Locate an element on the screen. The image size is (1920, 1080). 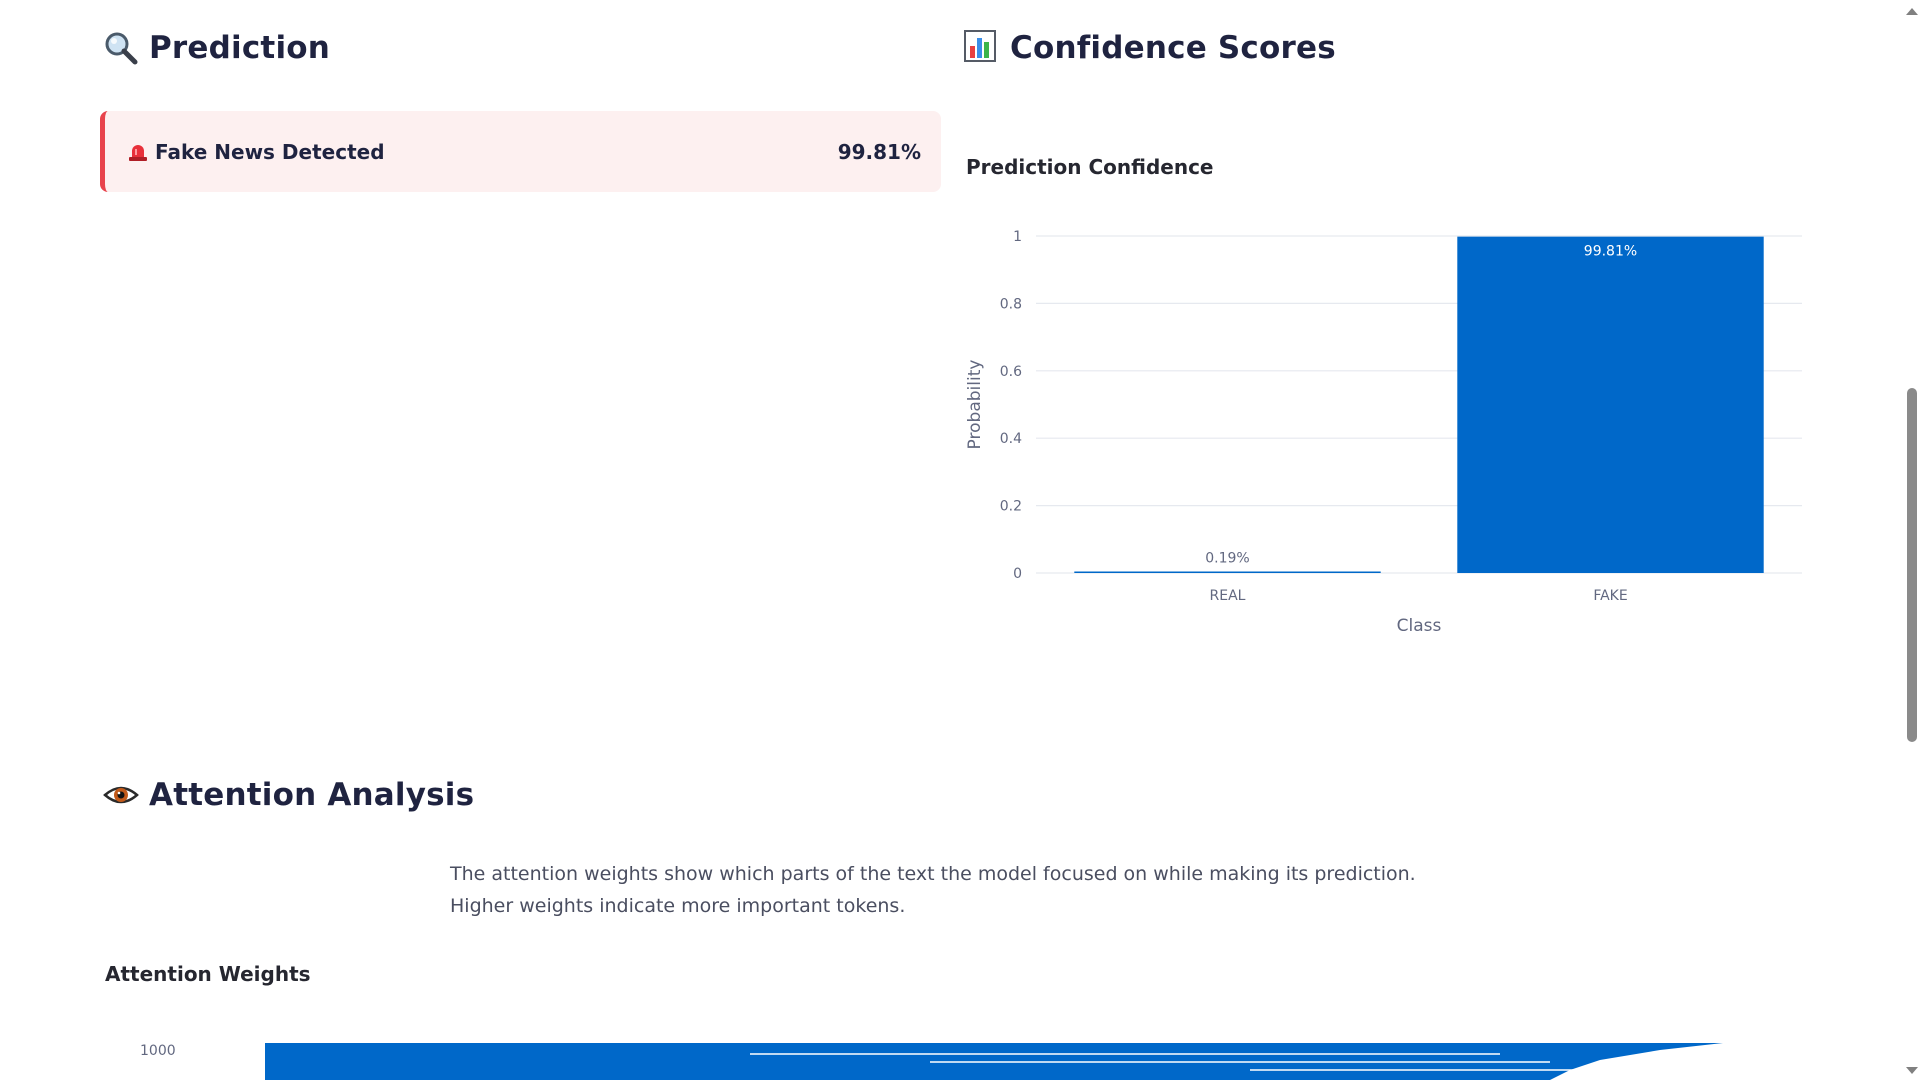
magnifier-icon is located at coordinates (121, 48).